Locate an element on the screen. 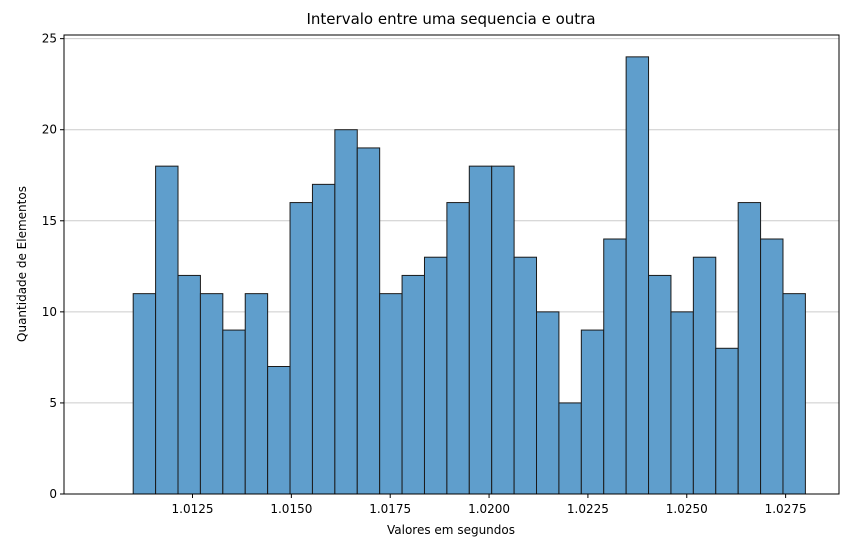  y-axis-ticks: 0 5 10 15 20 25 is located at coordinates (53, 266).